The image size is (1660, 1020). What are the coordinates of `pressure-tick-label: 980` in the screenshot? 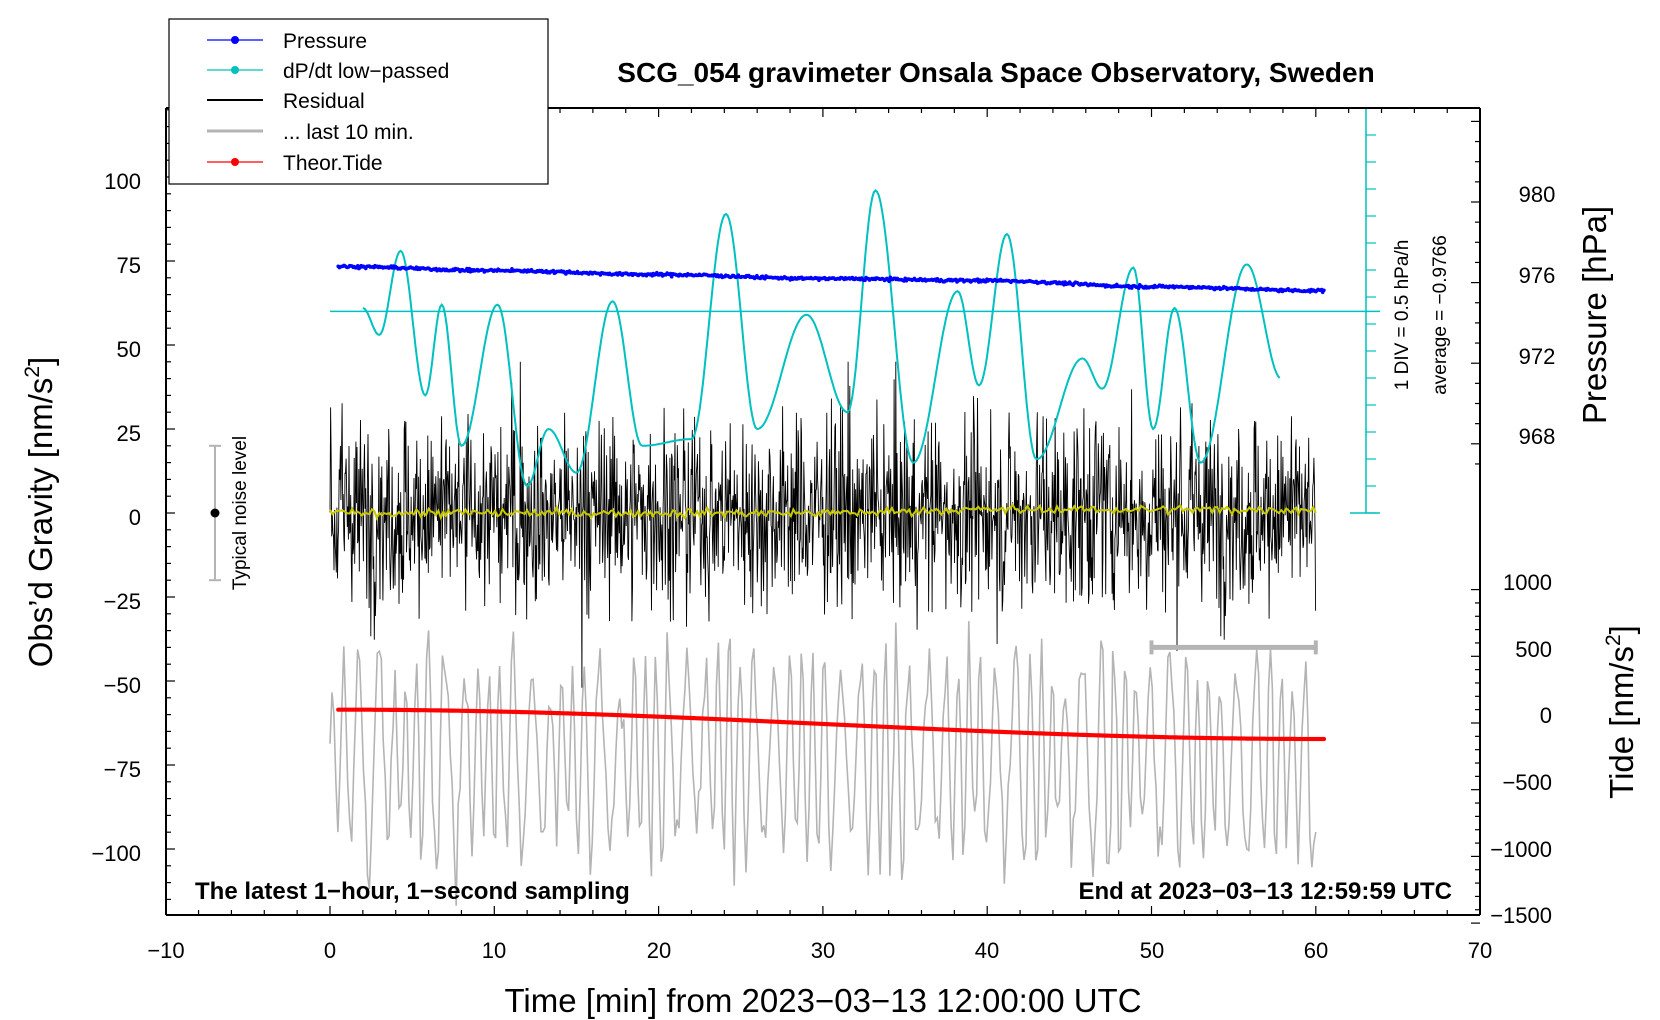 It's located at (1537, 194).